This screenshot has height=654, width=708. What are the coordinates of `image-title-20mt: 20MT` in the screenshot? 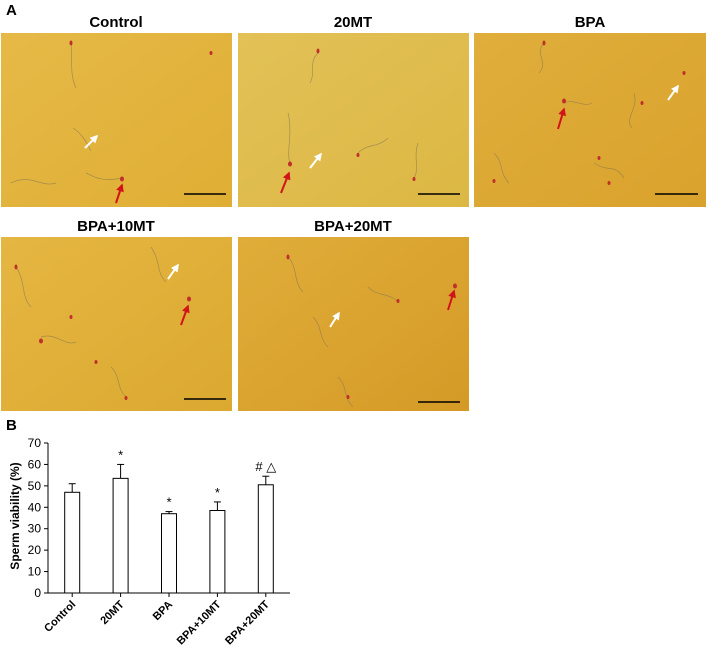 It's located at (353, 22).